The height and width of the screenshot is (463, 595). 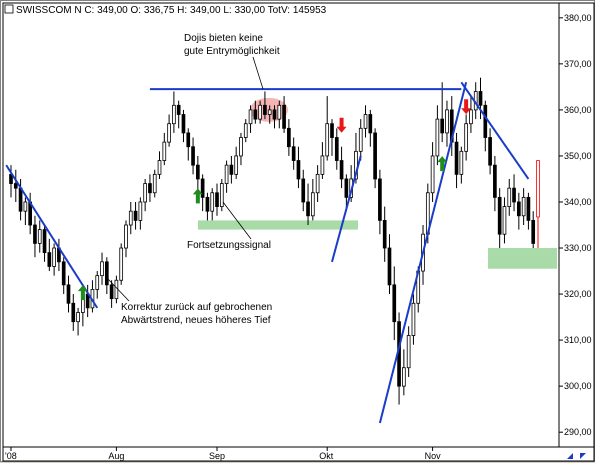 I want to click on correction-annotation-line2: Abwärtstrend, neues höheres Tief, so click(x=196, y=320).